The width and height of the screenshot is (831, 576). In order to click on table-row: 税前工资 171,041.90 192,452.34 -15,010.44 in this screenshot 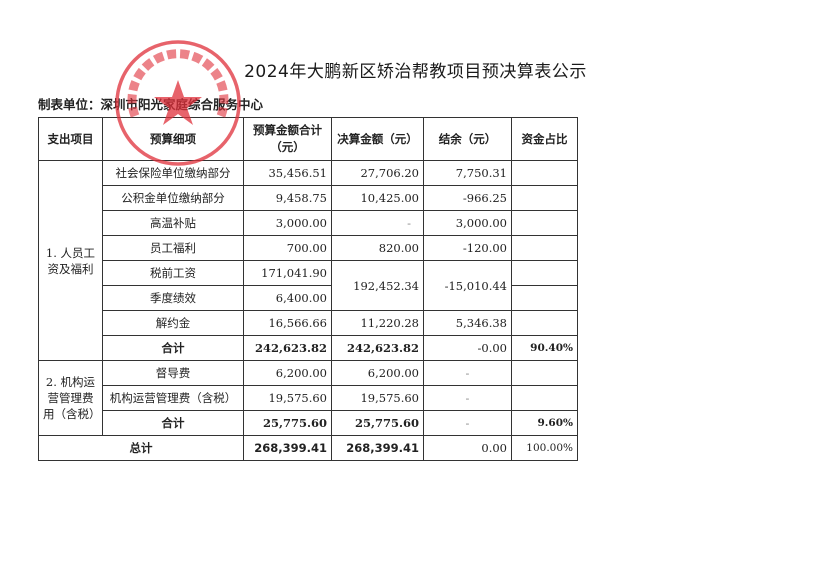, I will do `click(308, 285)`.